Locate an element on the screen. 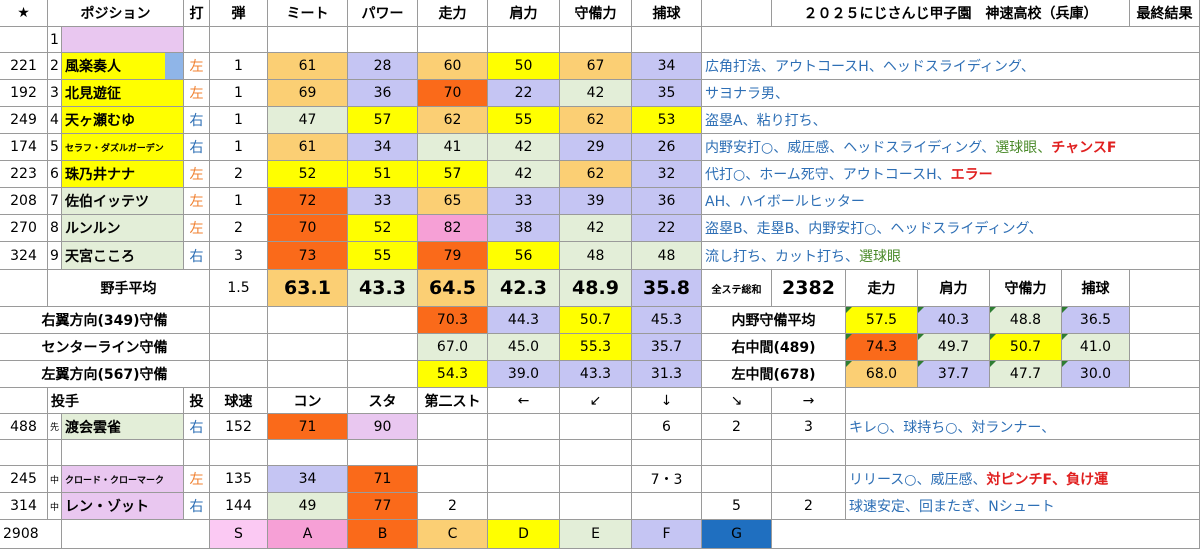 This screenshot has width=1200, height=549. arm-value: 33 is located at coordinates (524, 201).